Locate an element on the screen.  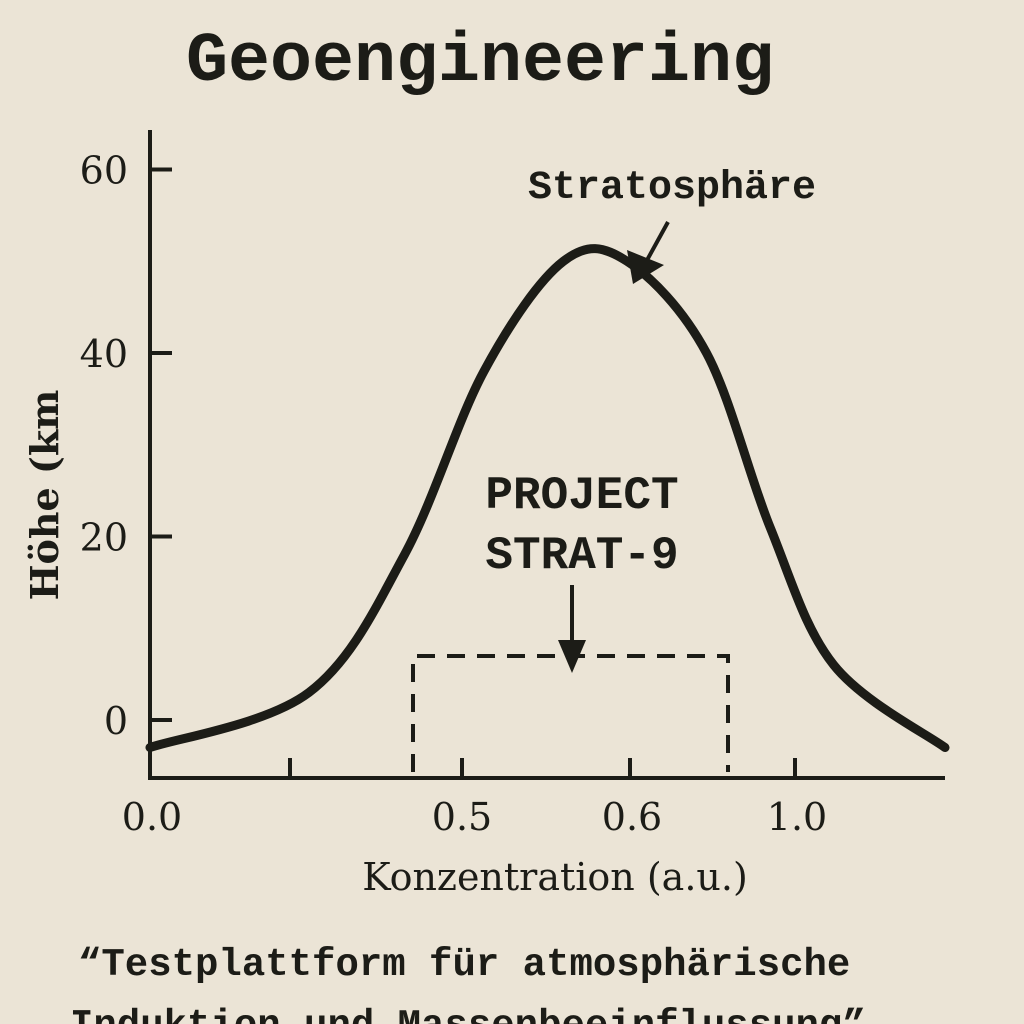
y-tick-label: 20 is located at coordinates (104, 538).